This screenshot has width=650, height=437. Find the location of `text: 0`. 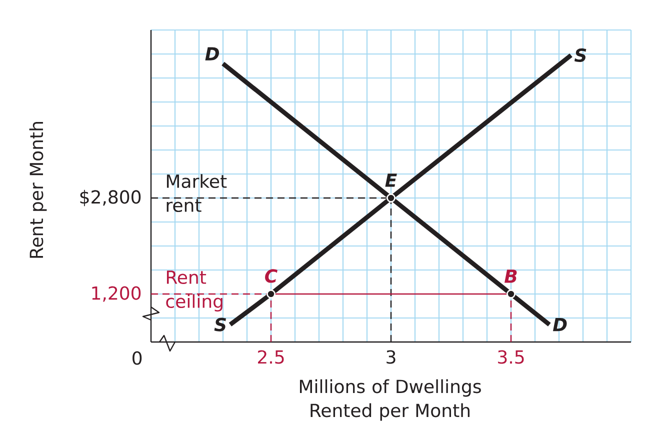

text: 0 is located at coordinates (137, 358).